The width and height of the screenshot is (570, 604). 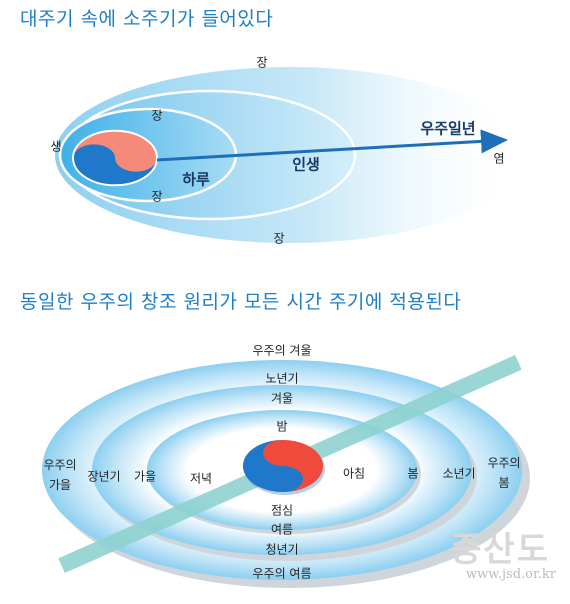 I want to click on label-uju-gyeoul: 우주의 겨울, so click(x=282, y=350).